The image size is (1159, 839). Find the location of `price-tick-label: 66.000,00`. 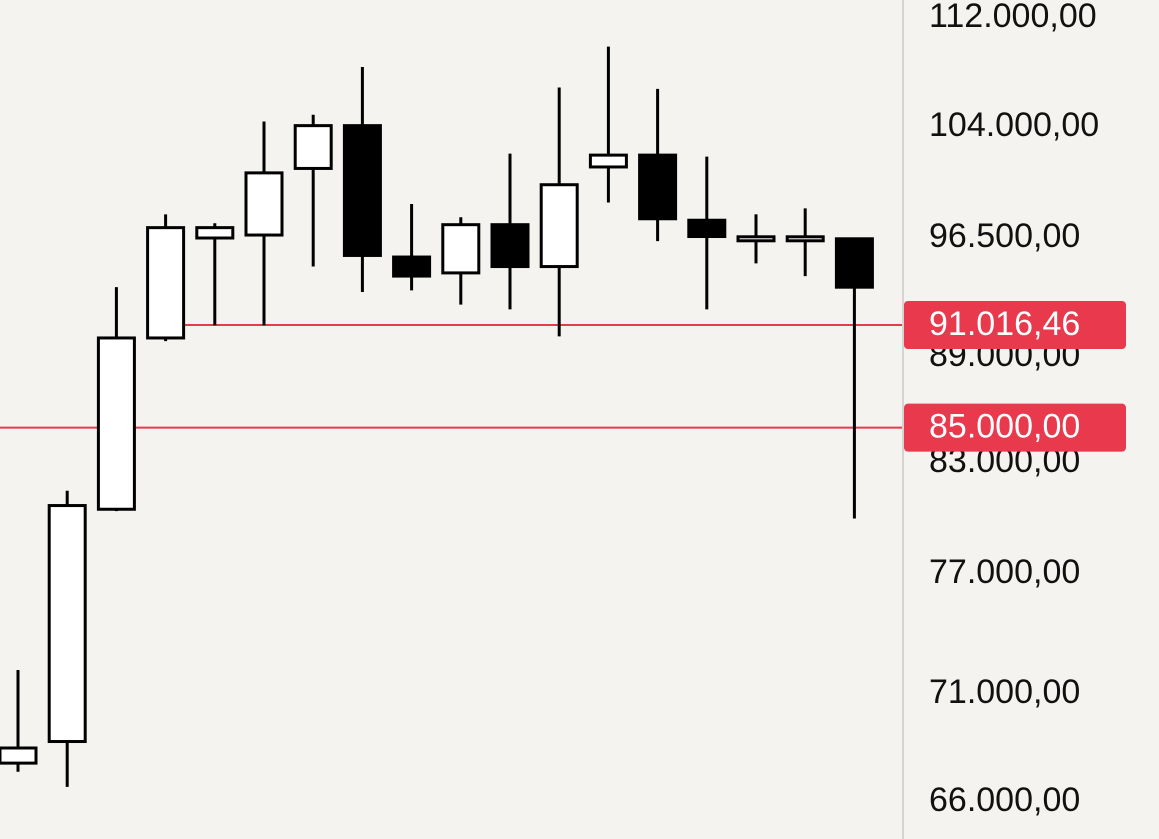

price-tick-label: 66.000,00 is located at coordinates (1004, 800).